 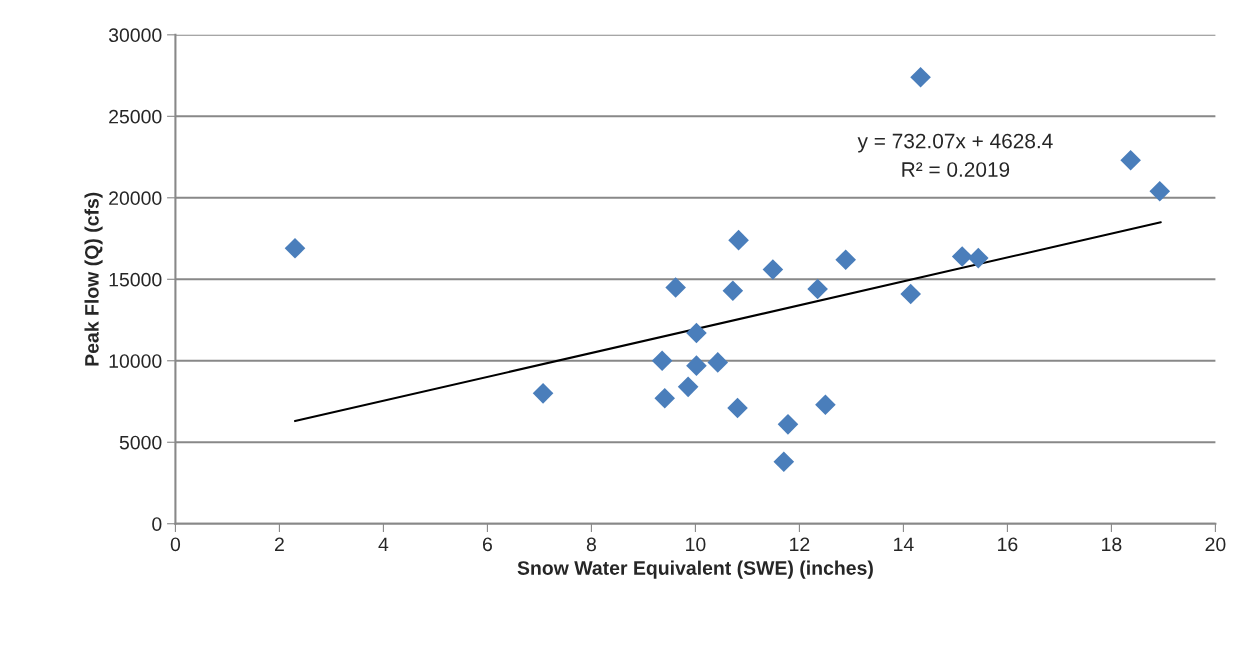 What do you see at coordinates (800, 544) in the screenshot?
I see `x-tick-label: 12` at bounding box center [800, 544].